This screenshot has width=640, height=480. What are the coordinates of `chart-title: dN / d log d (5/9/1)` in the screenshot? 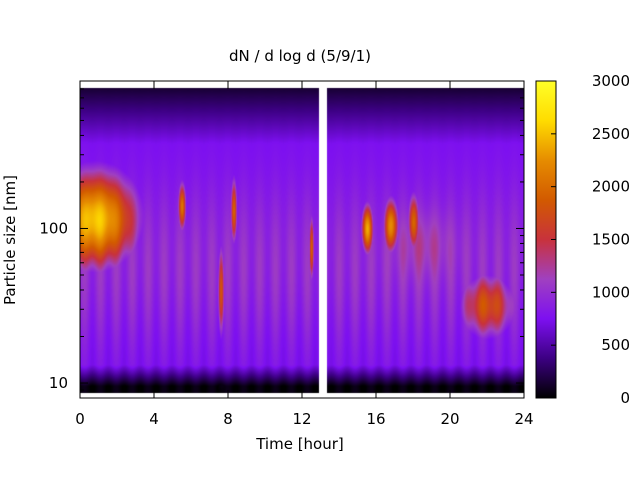 It's located at (300, 56).